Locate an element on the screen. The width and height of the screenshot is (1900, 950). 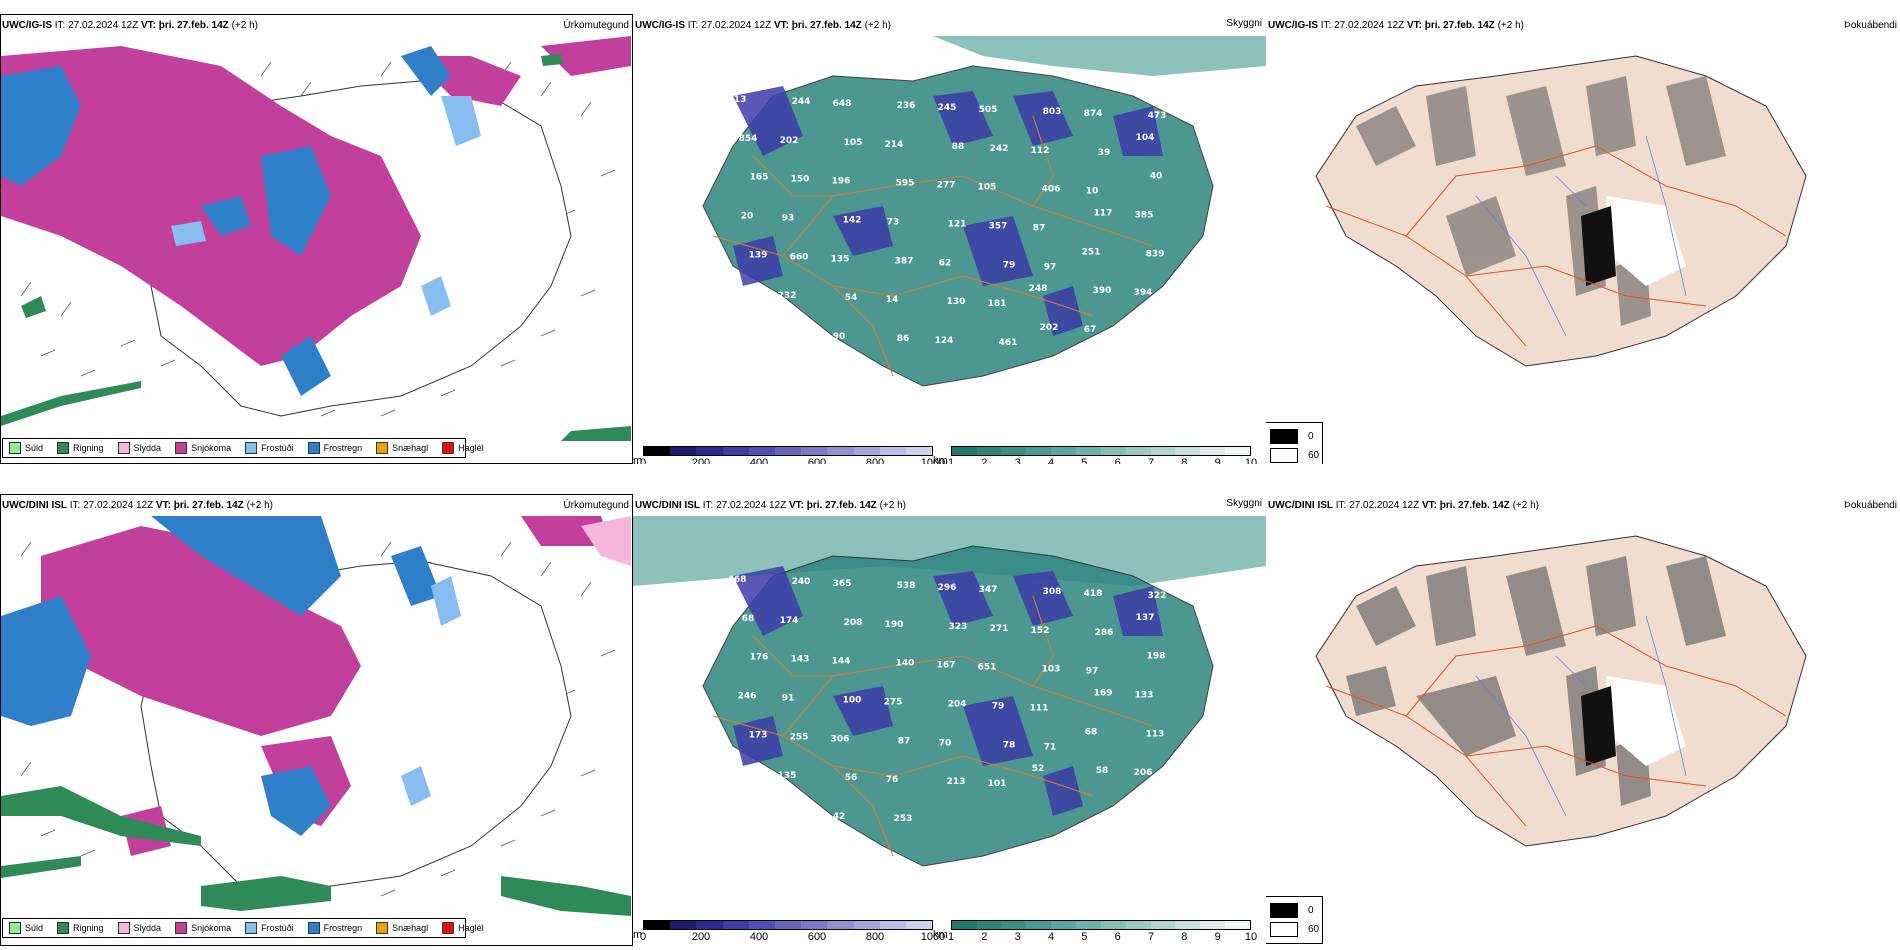
legend-item-frostregn: Frostregn is located at coordinates (334, 928).